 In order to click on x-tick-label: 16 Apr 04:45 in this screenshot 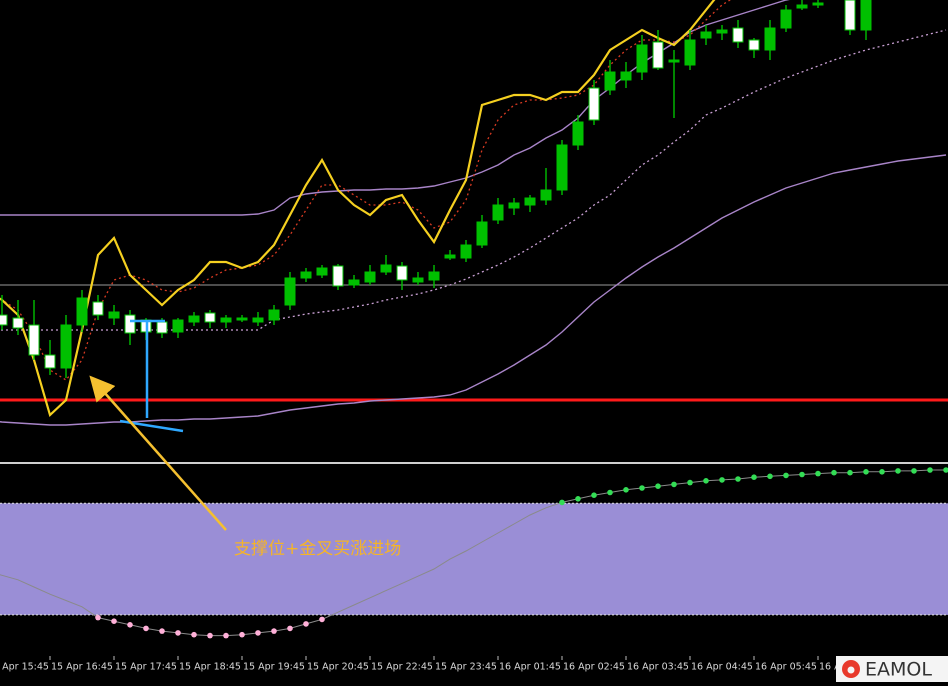, I will do `click(722, 667)`.